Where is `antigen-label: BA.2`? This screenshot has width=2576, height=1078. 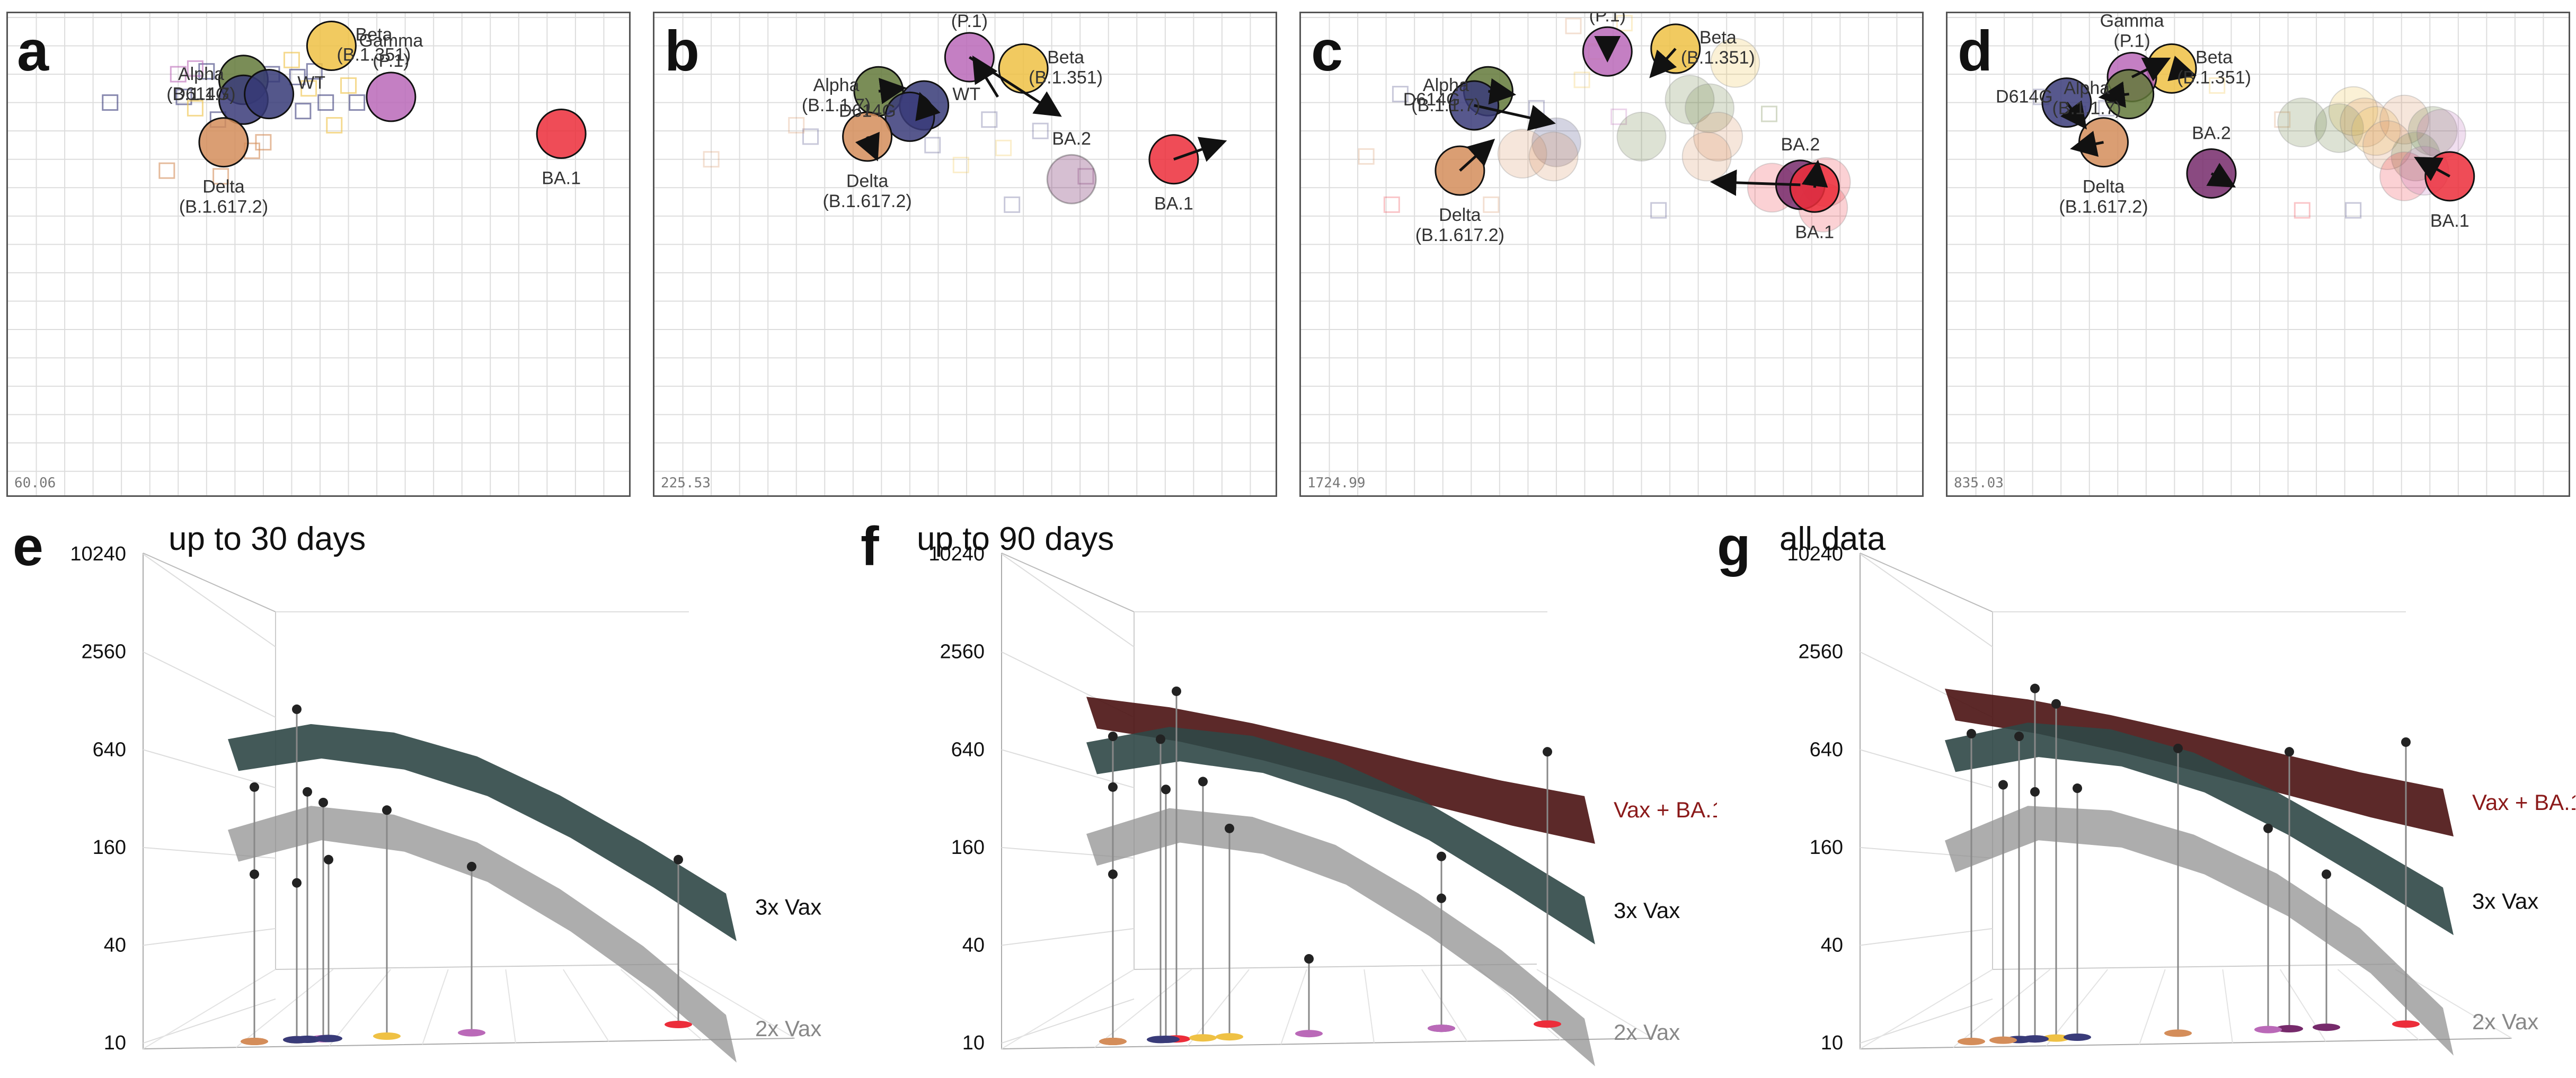 antigen-label: BA.2 is located at coordinates (1071, 139).